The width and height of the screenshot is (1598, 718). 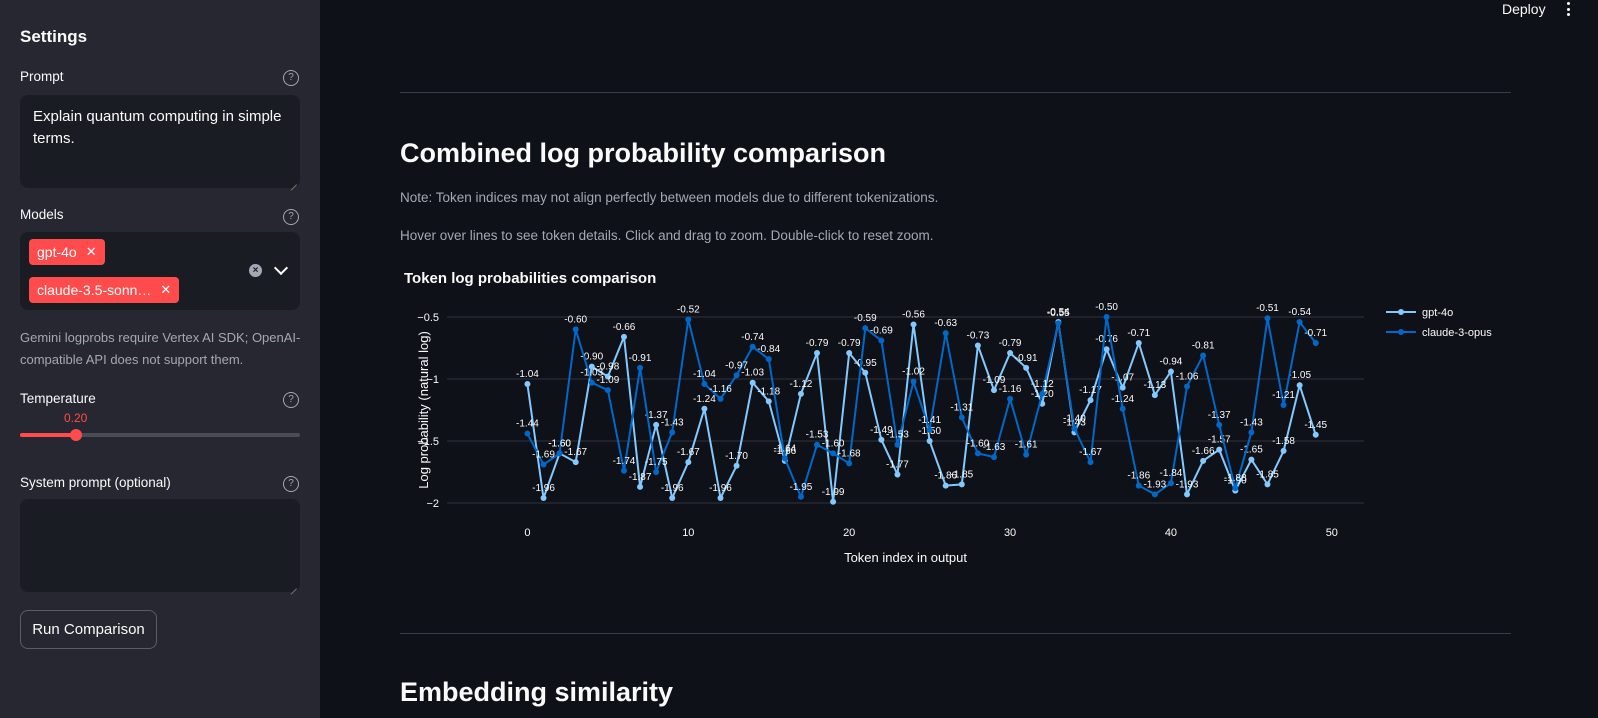 I want to click on y-tick-label: −1.5, so click(x=428, y=442).